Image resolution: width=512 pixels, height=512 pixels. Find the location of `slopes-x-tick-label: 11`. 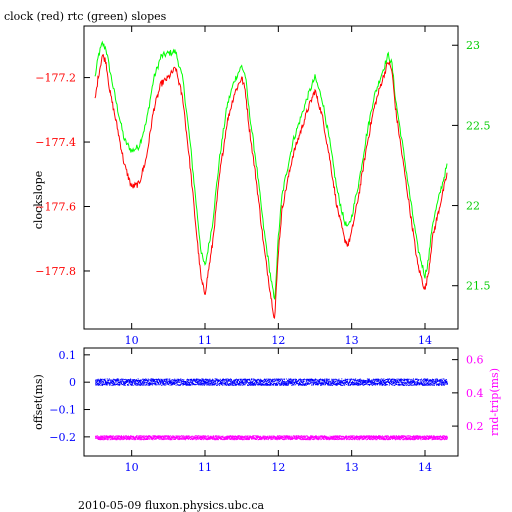

slopes-x-tick-label: 11 is located at coordinates (205, 340).